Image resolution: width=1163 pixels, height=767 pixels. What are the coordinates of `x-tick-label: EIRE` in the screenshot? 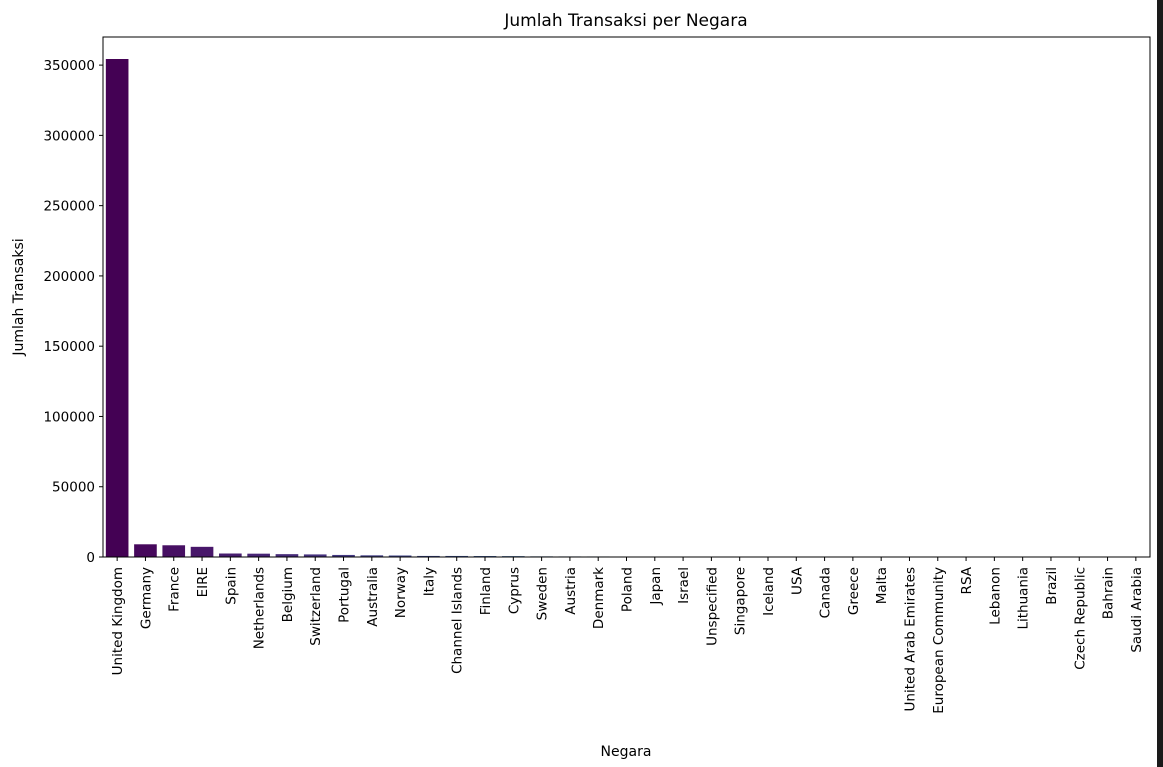 It's located at (203, 582).